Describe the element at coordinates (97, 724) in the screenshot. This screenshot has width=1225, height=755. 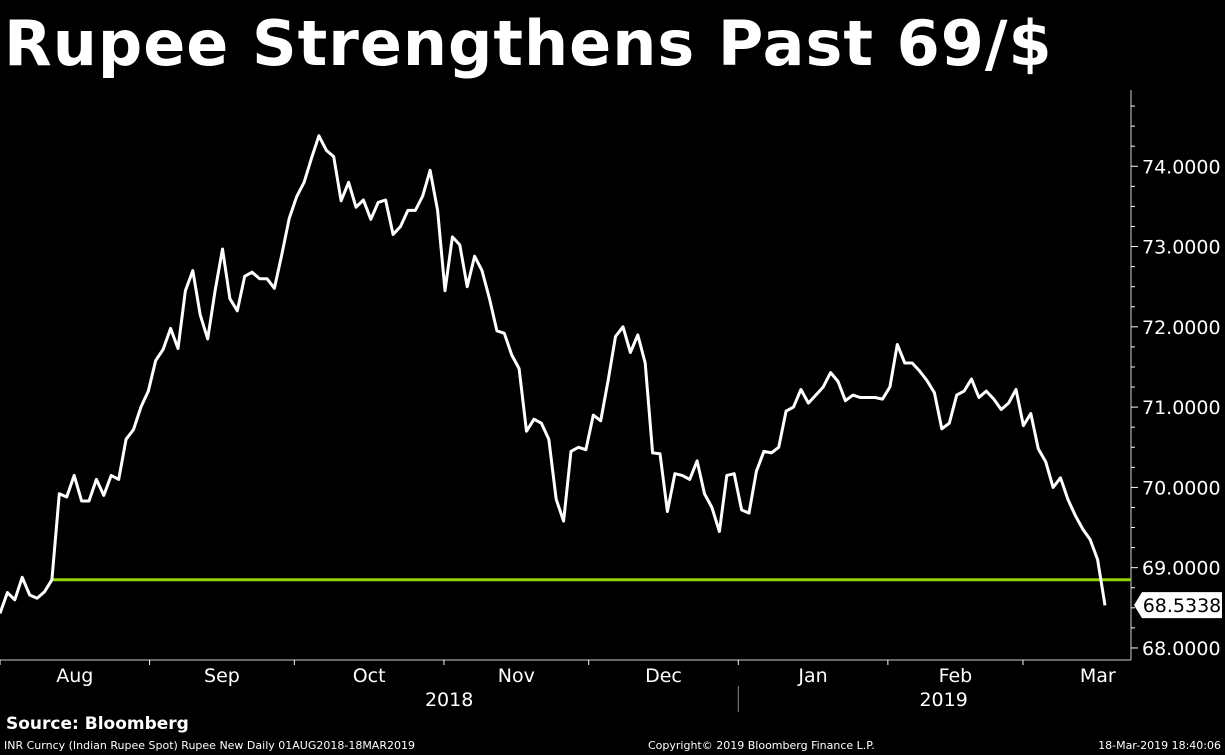
I see `source-label: Source: Bloomberg` at that location.